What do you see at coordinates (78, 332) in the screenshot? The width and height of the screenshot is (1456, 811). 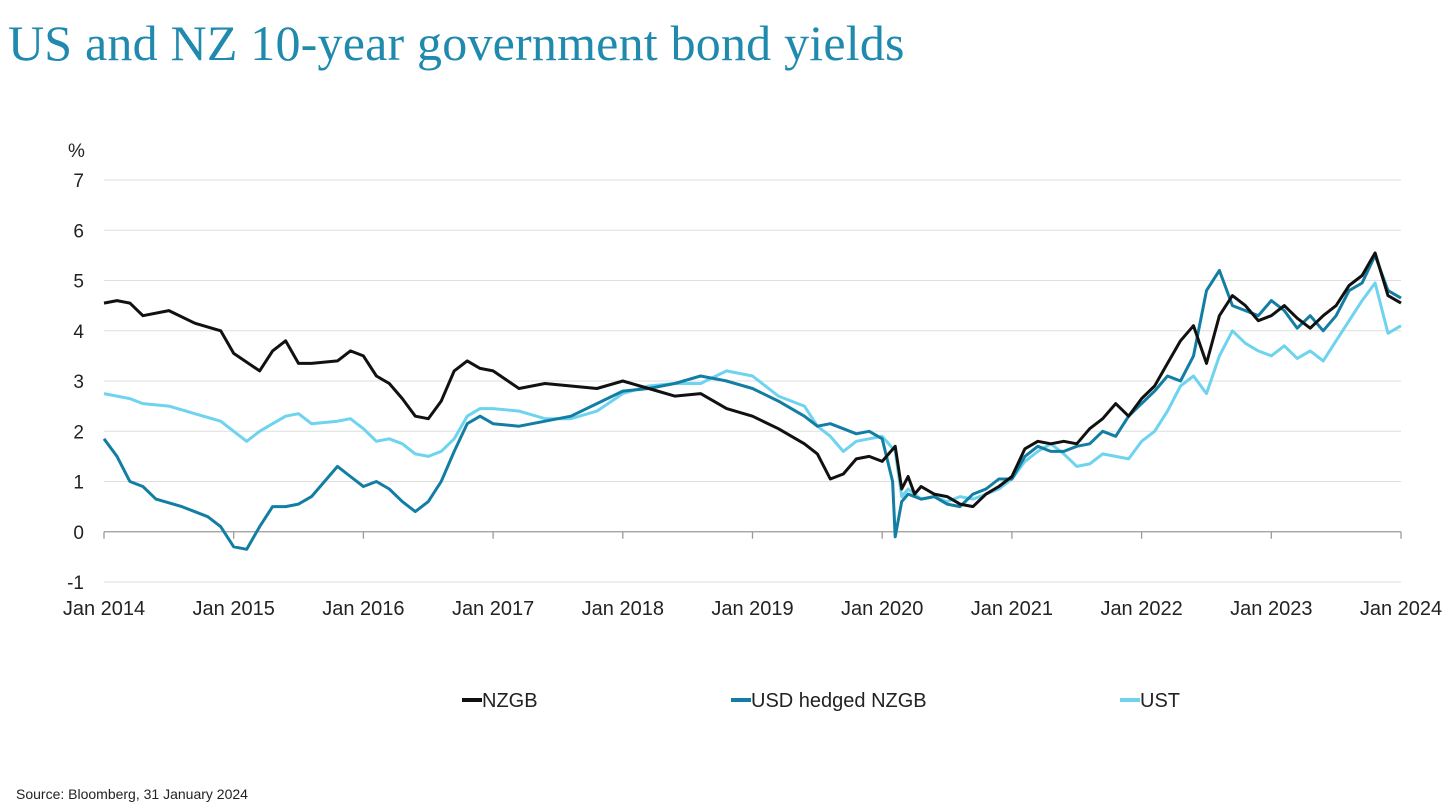 I see `y-tick-label: 4` at bounding box center [78, 332].